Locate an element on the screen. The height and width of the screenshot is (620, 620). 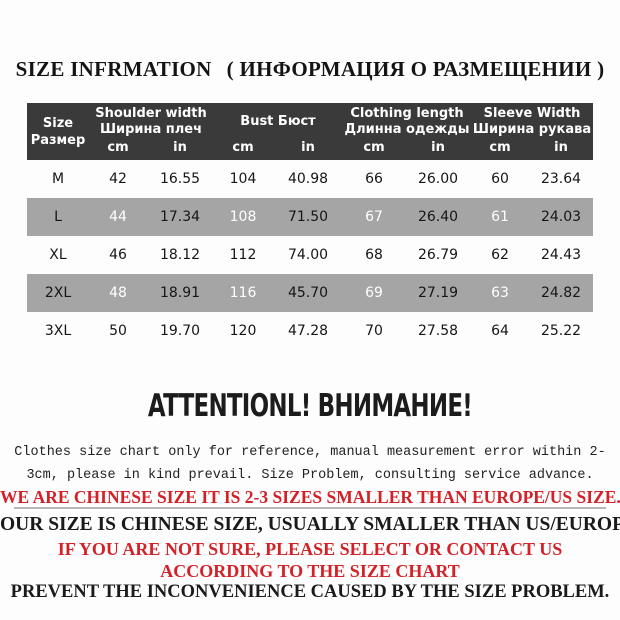
unit-header-row: cm in cm in cm in cm in is located at coordinates (310, 150).